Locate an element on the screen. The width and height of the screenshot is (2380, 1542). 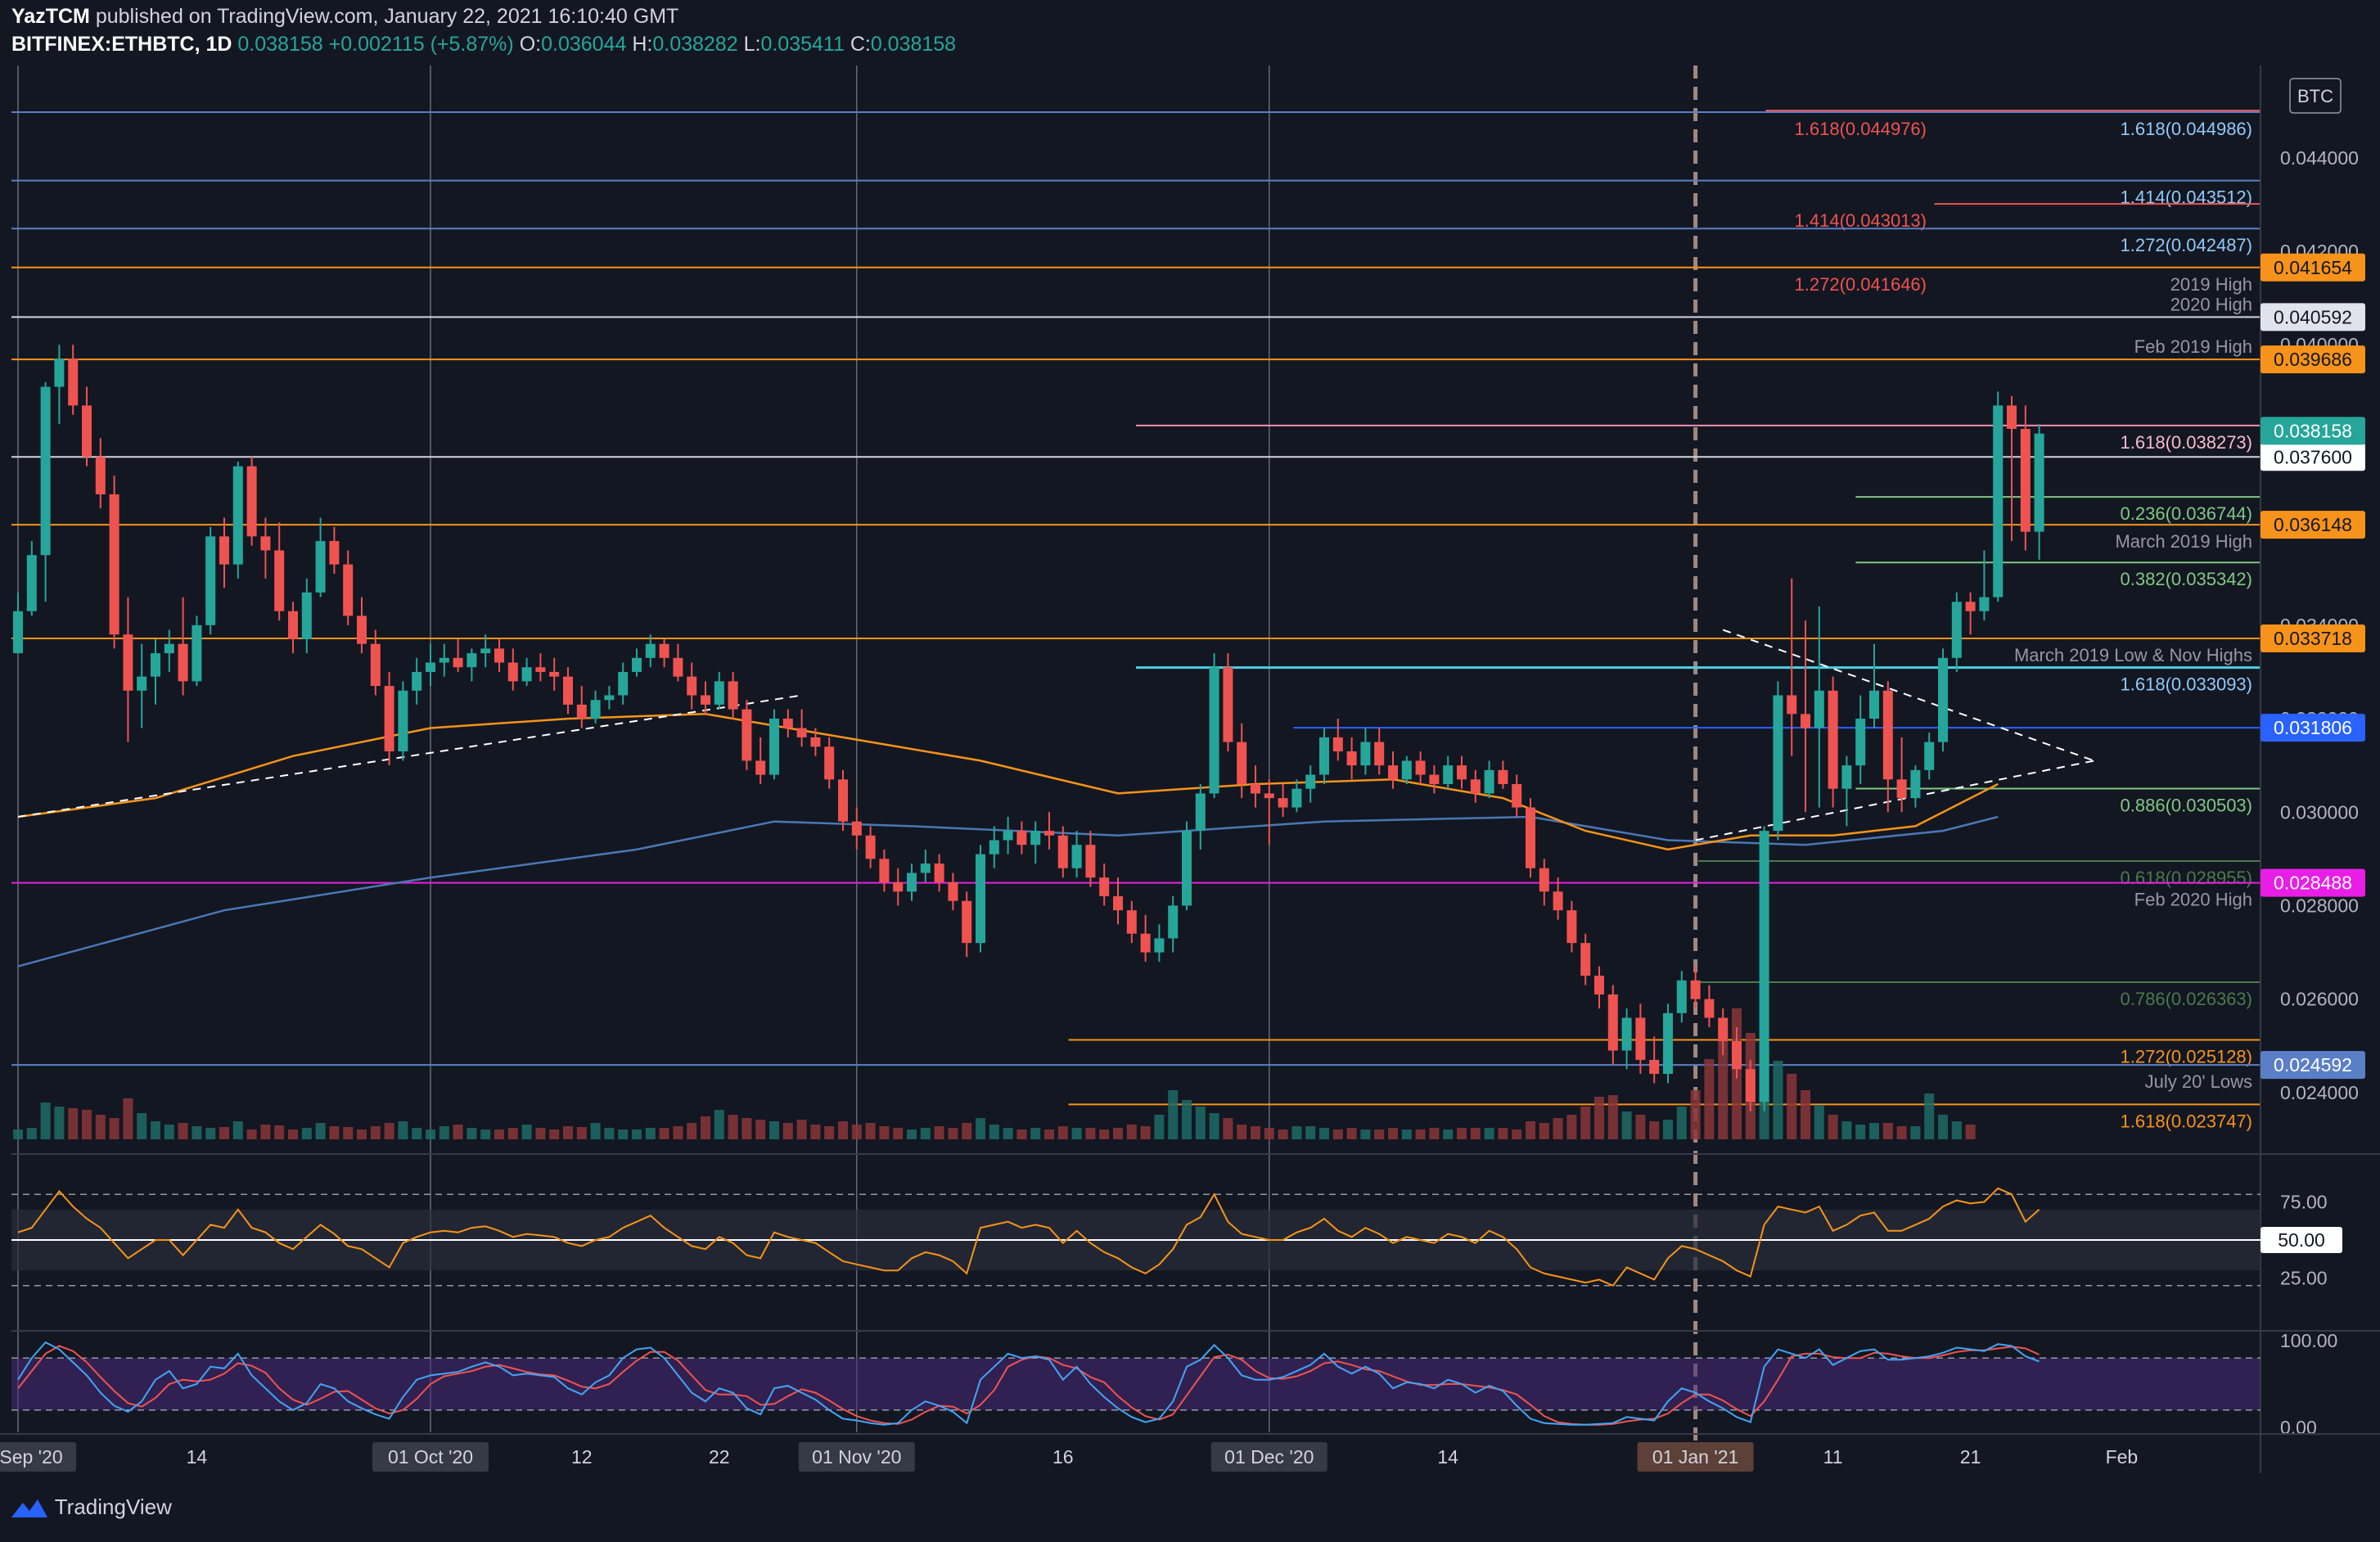
level-label: 0.886(0.030503) is located at coordinates (2186, 806).